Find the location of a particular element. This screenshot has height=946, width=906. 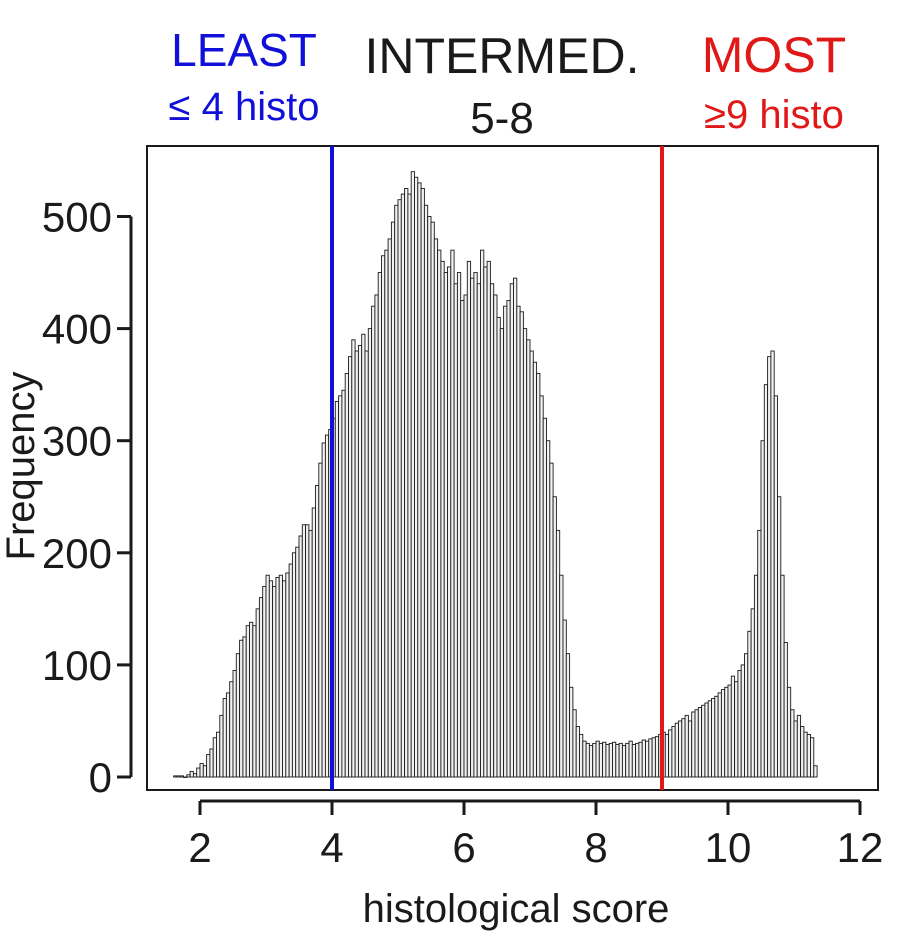

y-tick-label: 500 is located at coordinates (77, 217).